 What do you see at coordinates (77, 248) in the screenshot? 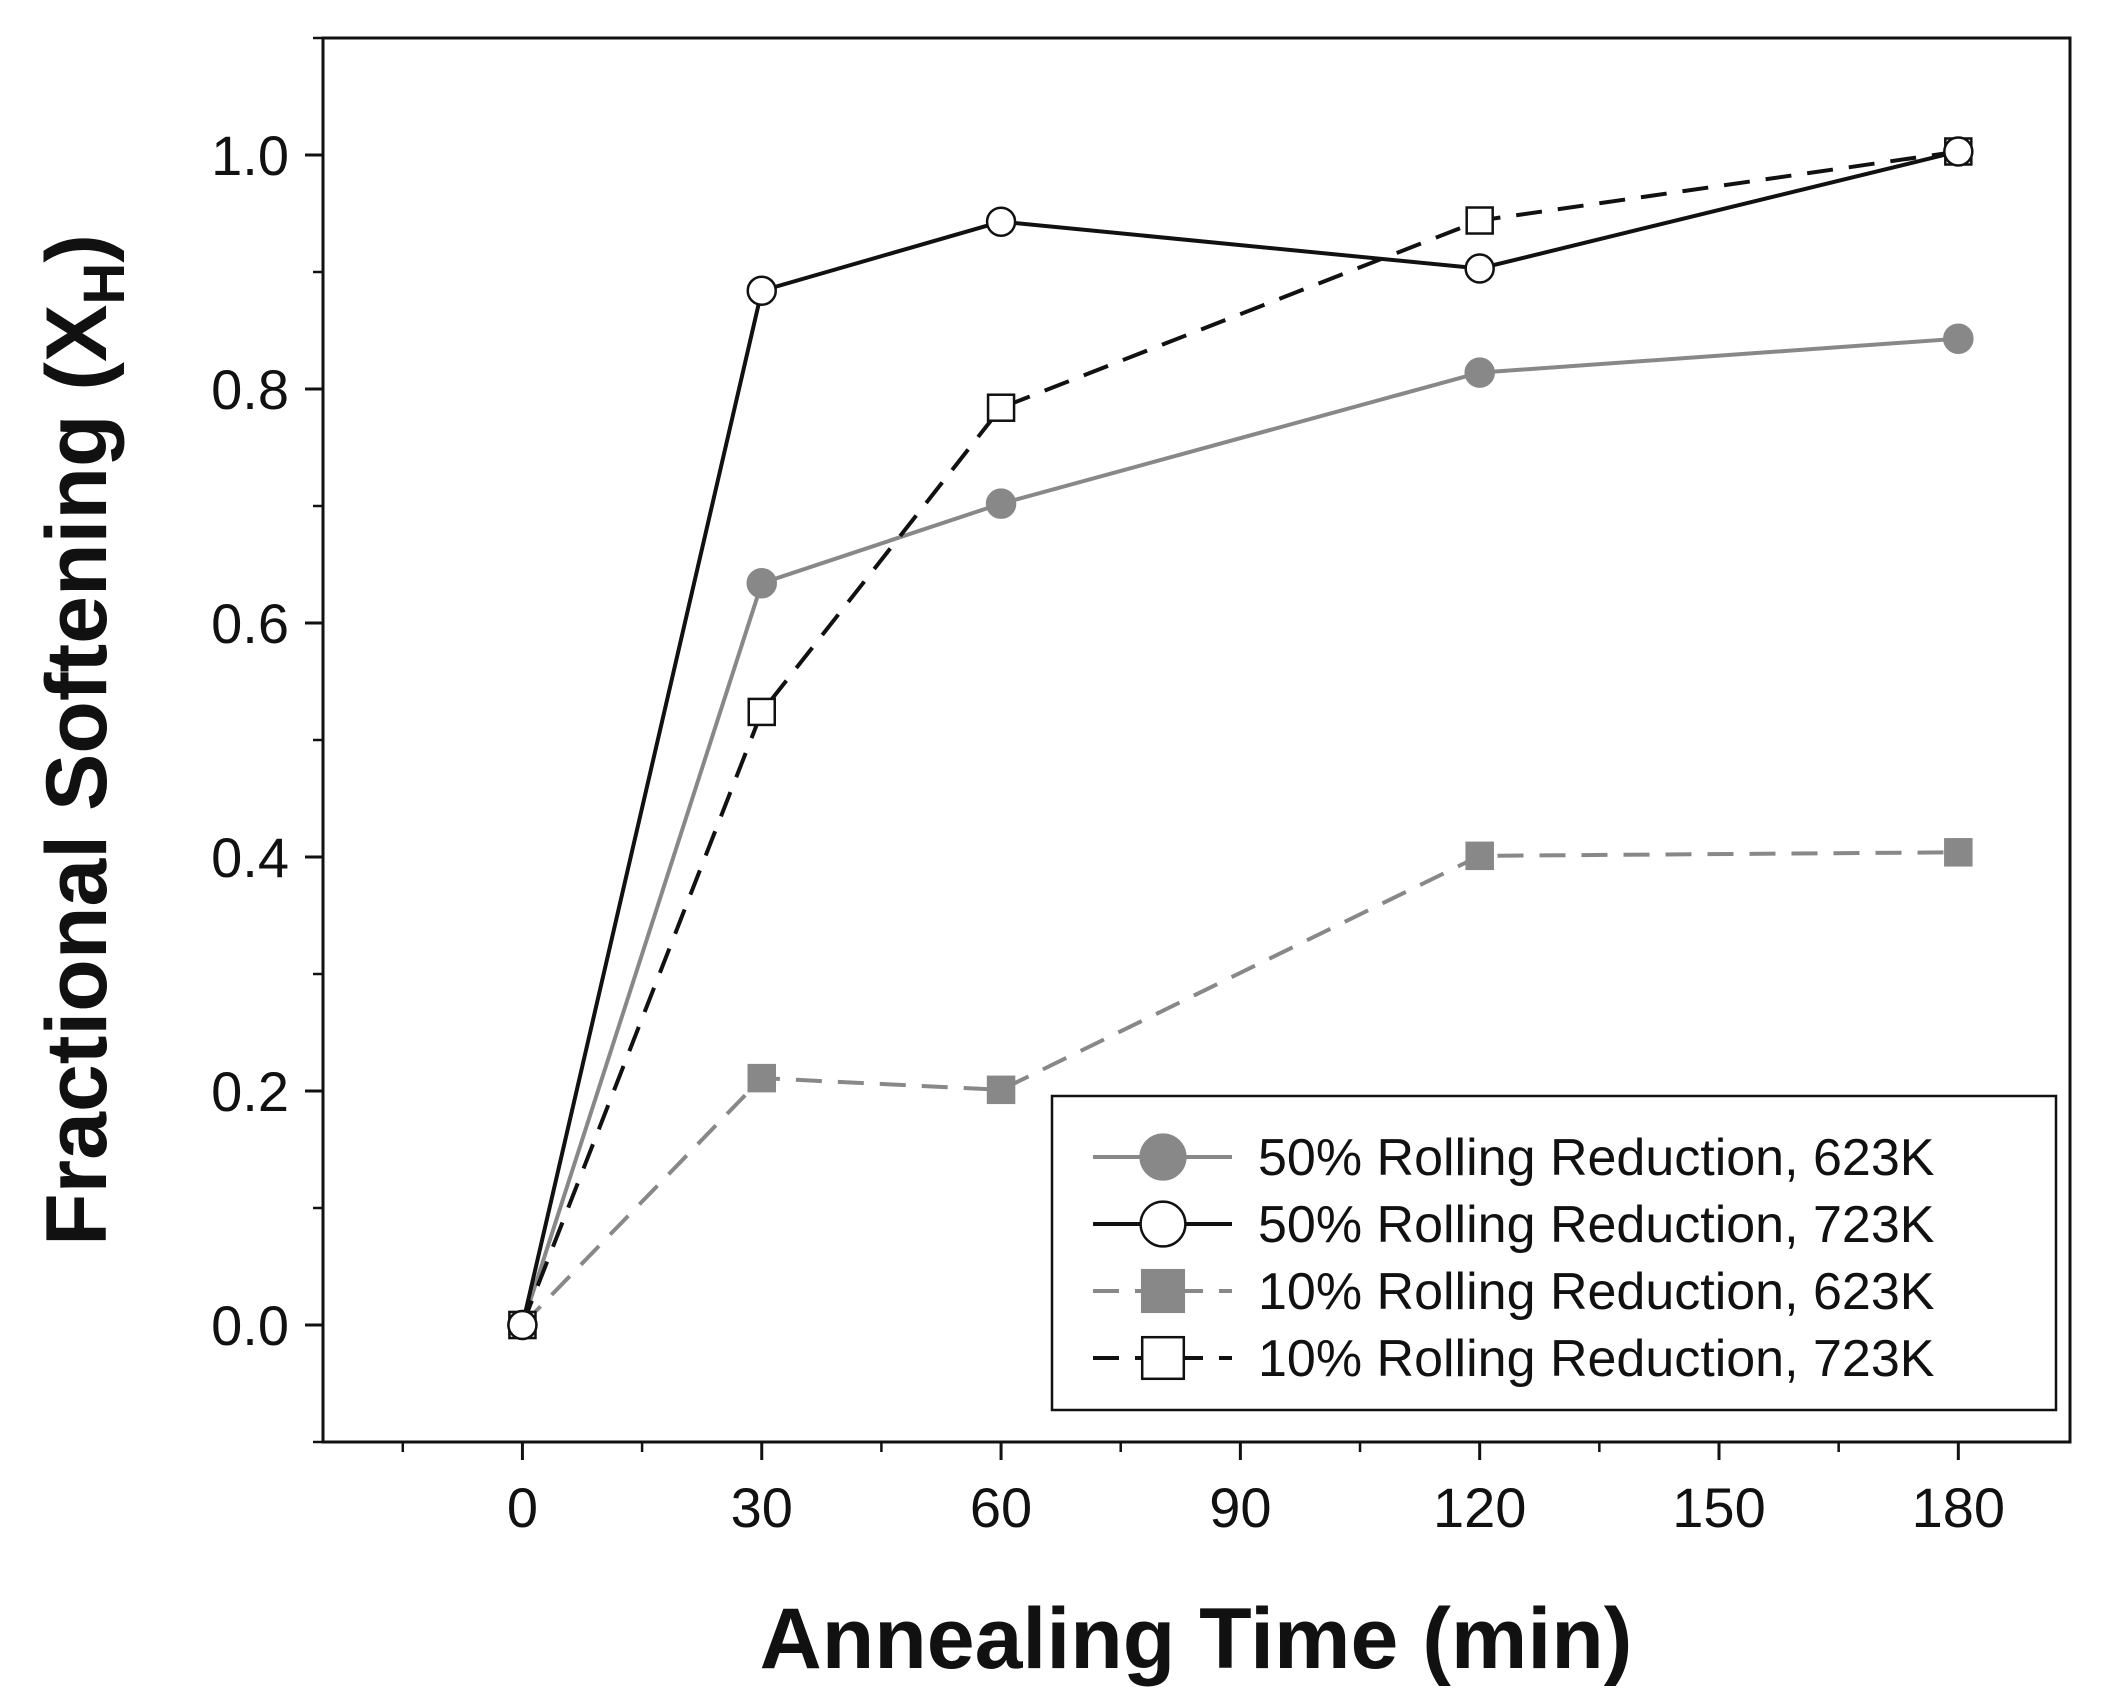
I see `y-axis-title-close: )` at bounding box center [77, 248].